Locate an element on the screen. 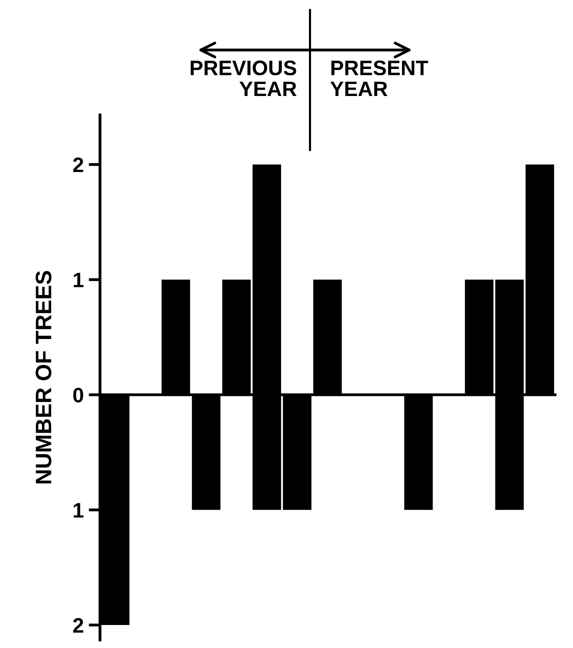 The height and width of the screenshot is (648, 573). y-axis-title: NUMBER OF TREES is located at coordinates (44, 377).